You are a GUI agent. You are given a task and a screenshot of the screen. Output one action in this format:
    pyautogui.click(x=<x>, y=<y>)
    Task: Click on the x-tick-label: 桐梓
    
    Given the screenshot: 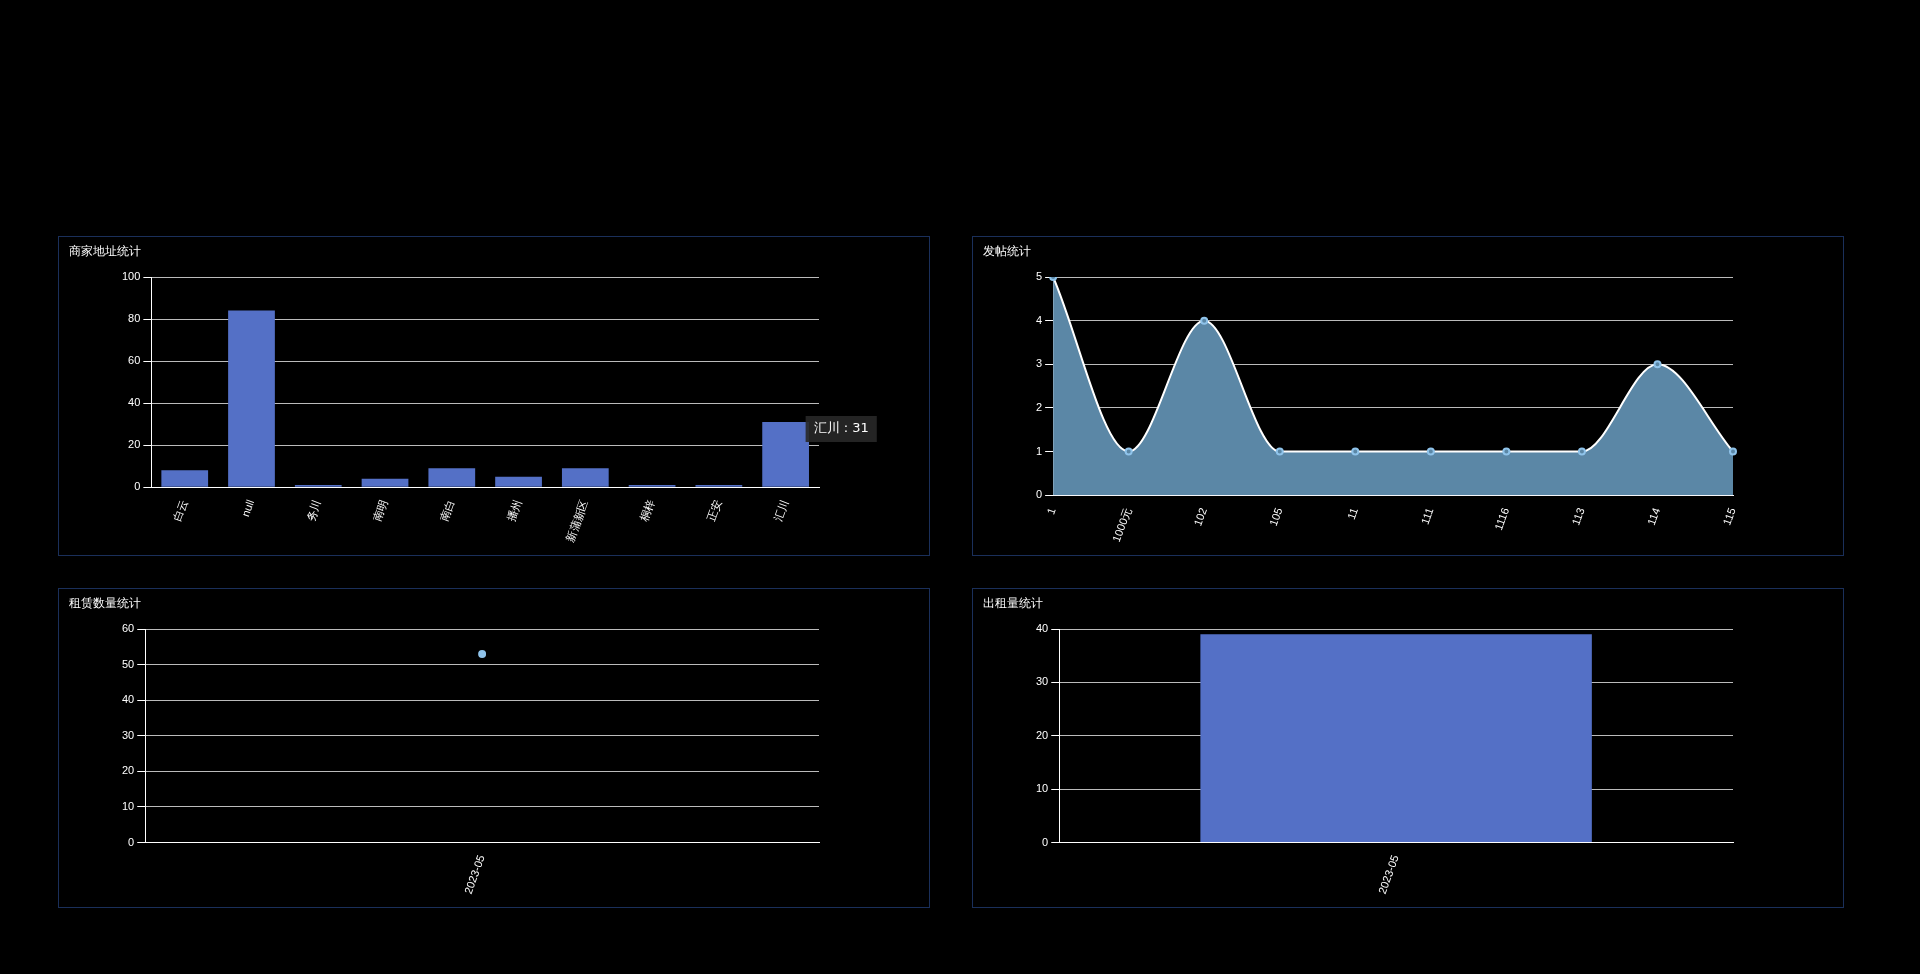 What is the action you would take?
    pyautogui.click(x=647, y=511)
    